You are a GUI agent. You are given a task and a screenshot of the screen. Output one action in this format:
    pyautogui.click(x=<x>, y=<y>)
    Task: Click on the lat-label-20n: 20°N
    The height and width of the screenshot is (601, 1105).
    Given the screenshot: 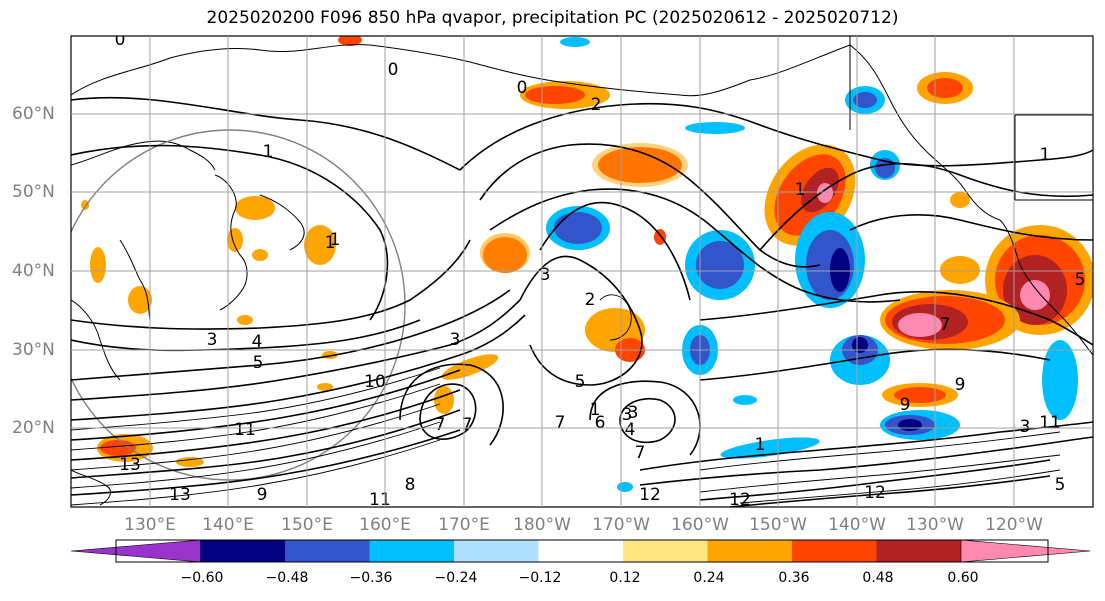 What is the action you would take?
    pyautogui.click(x=33, y=428)
    